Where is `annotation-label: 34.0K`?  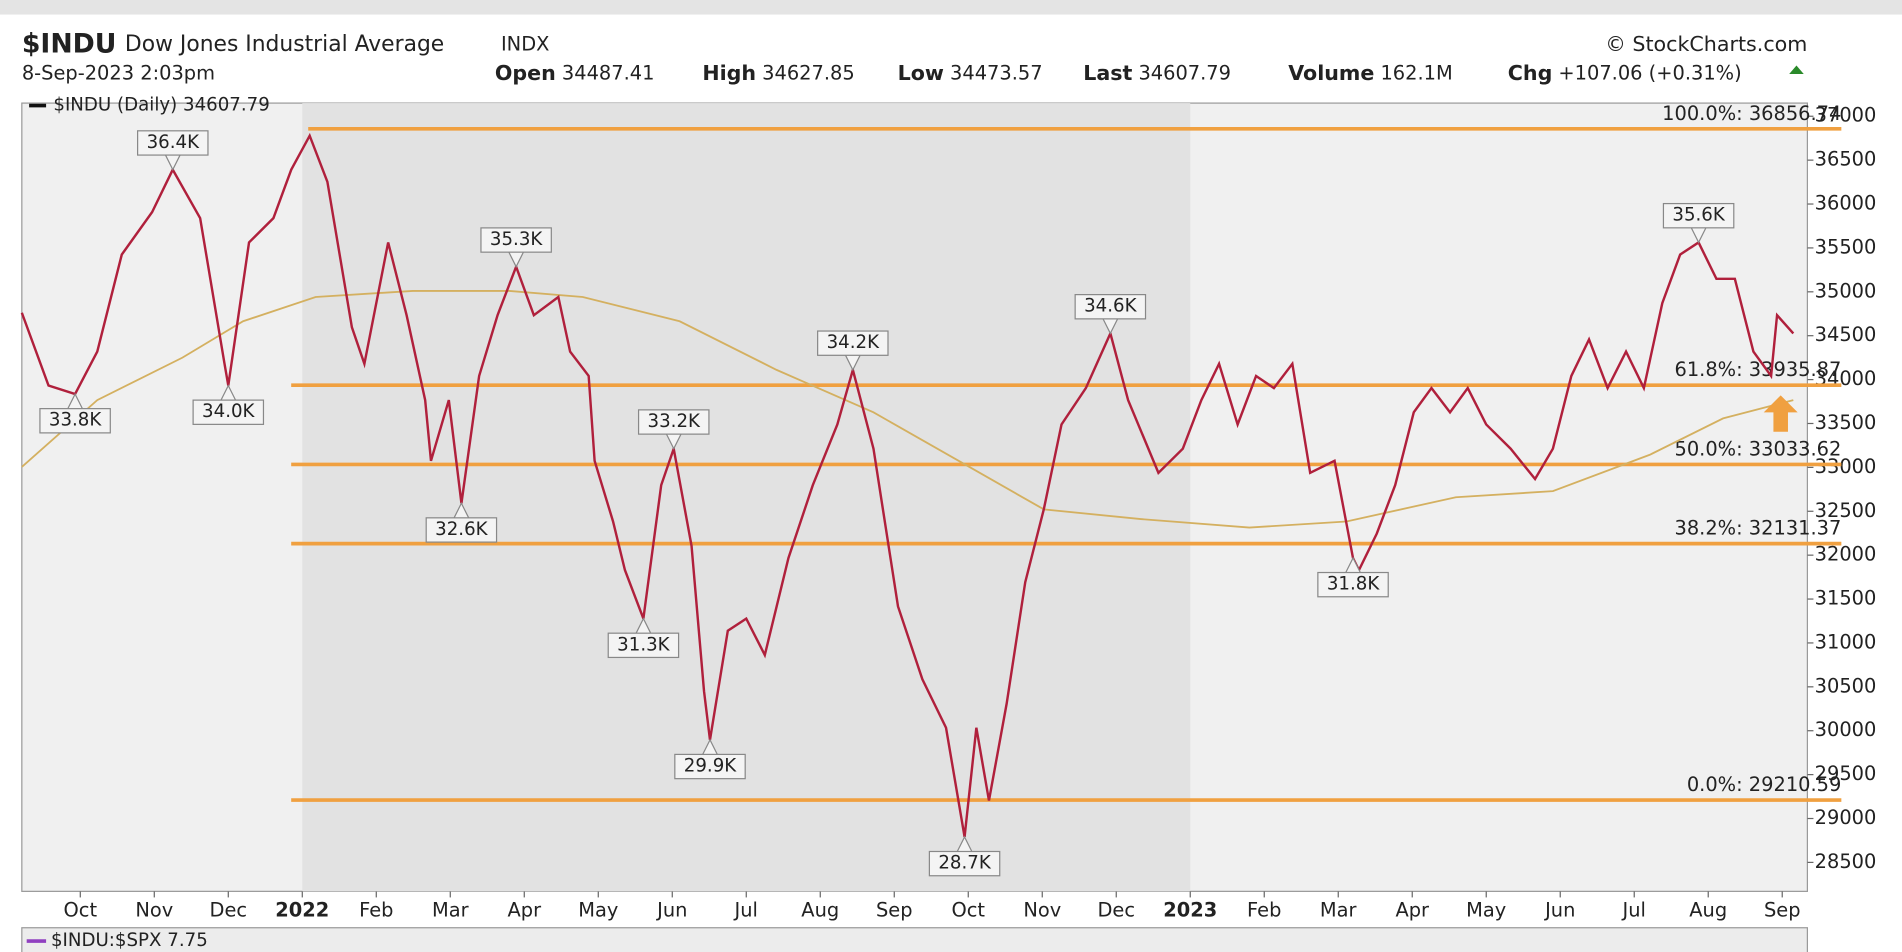
annotation-label: 34.0K is located at coordinates (229, 411).